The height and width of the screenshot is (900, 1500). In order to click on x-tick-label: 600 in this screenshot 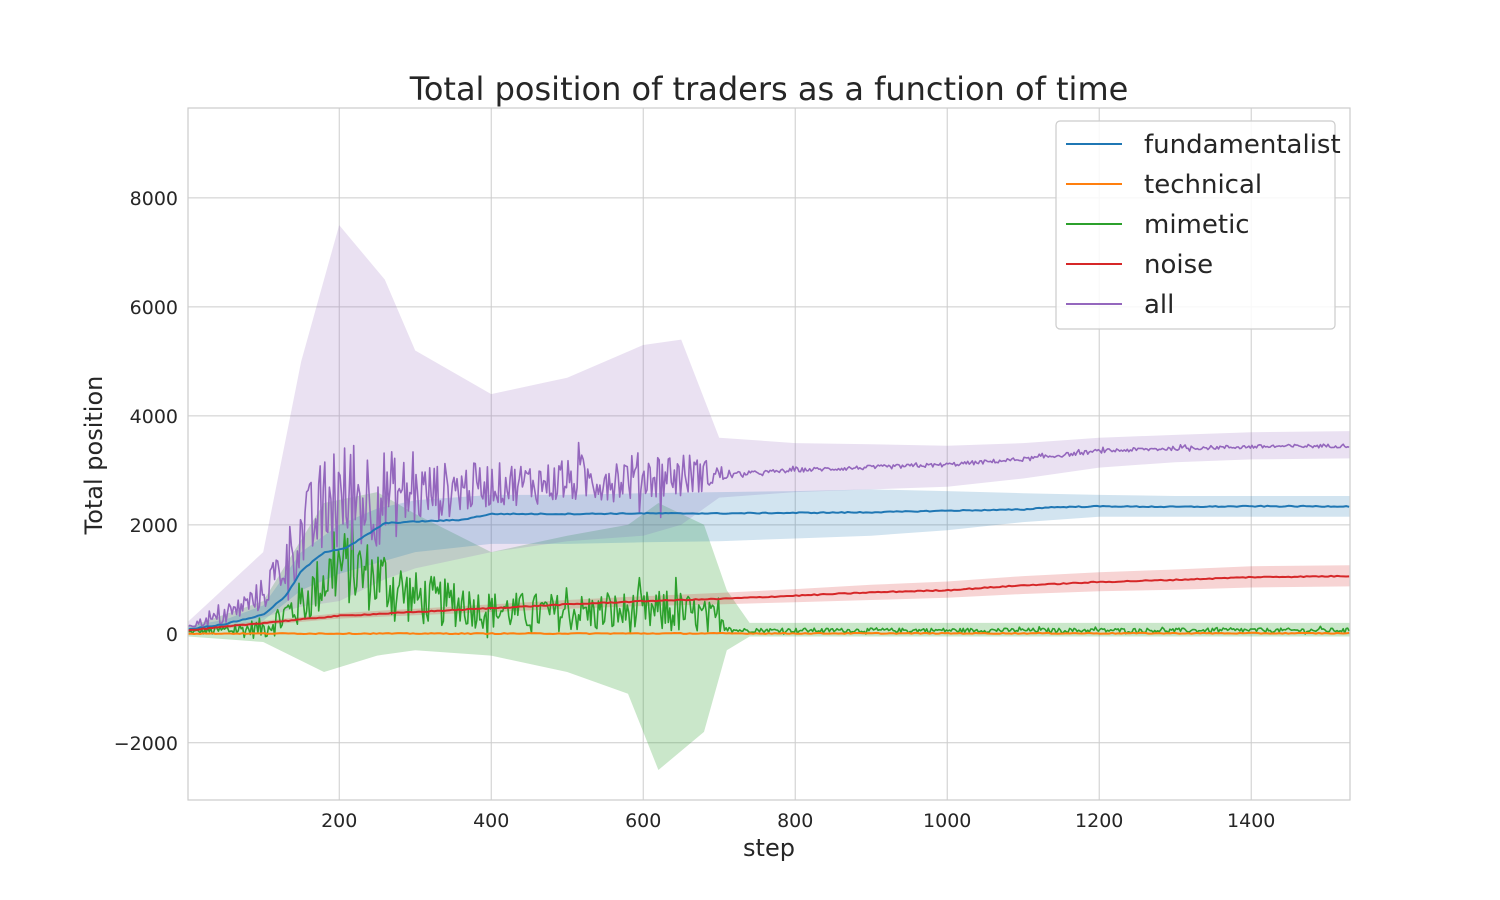, I will do `click(643, 821)`.